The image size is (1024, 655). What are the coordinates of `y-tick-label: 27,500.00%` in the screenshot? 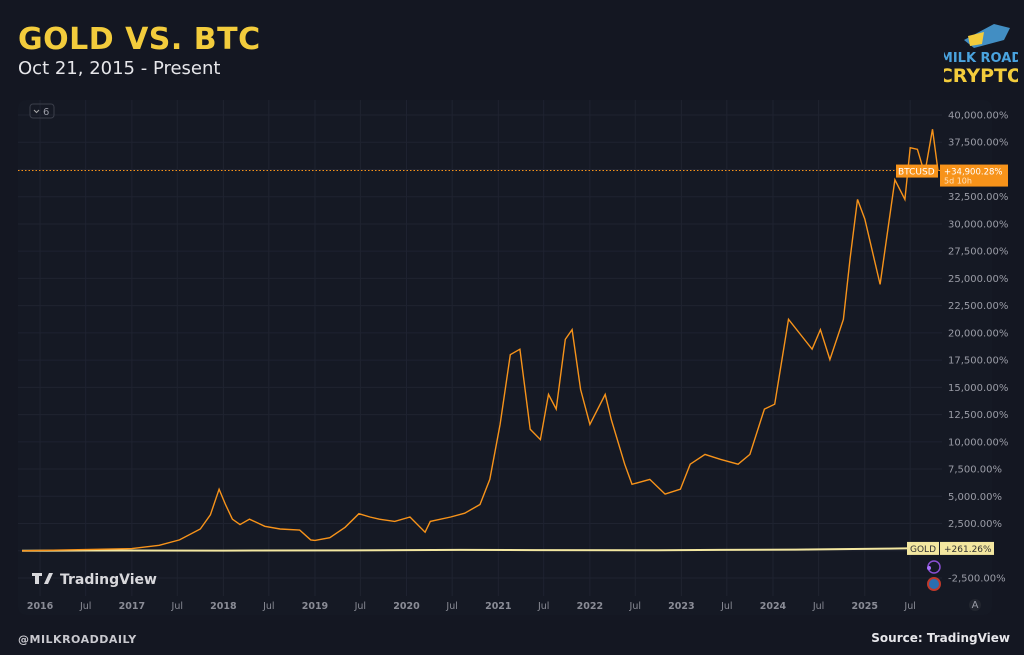 It's located at (978, 252).